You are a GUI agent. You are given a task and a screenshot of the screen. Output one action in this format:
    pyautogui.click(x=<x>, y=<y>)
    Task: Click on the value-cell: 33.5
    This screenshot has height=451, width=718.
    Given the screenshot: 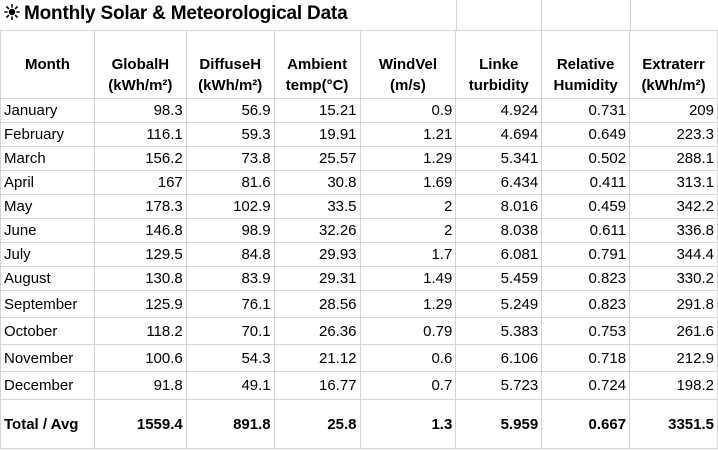 What is the action you would take?
    pyautogui.click(x=317, y=206)
    